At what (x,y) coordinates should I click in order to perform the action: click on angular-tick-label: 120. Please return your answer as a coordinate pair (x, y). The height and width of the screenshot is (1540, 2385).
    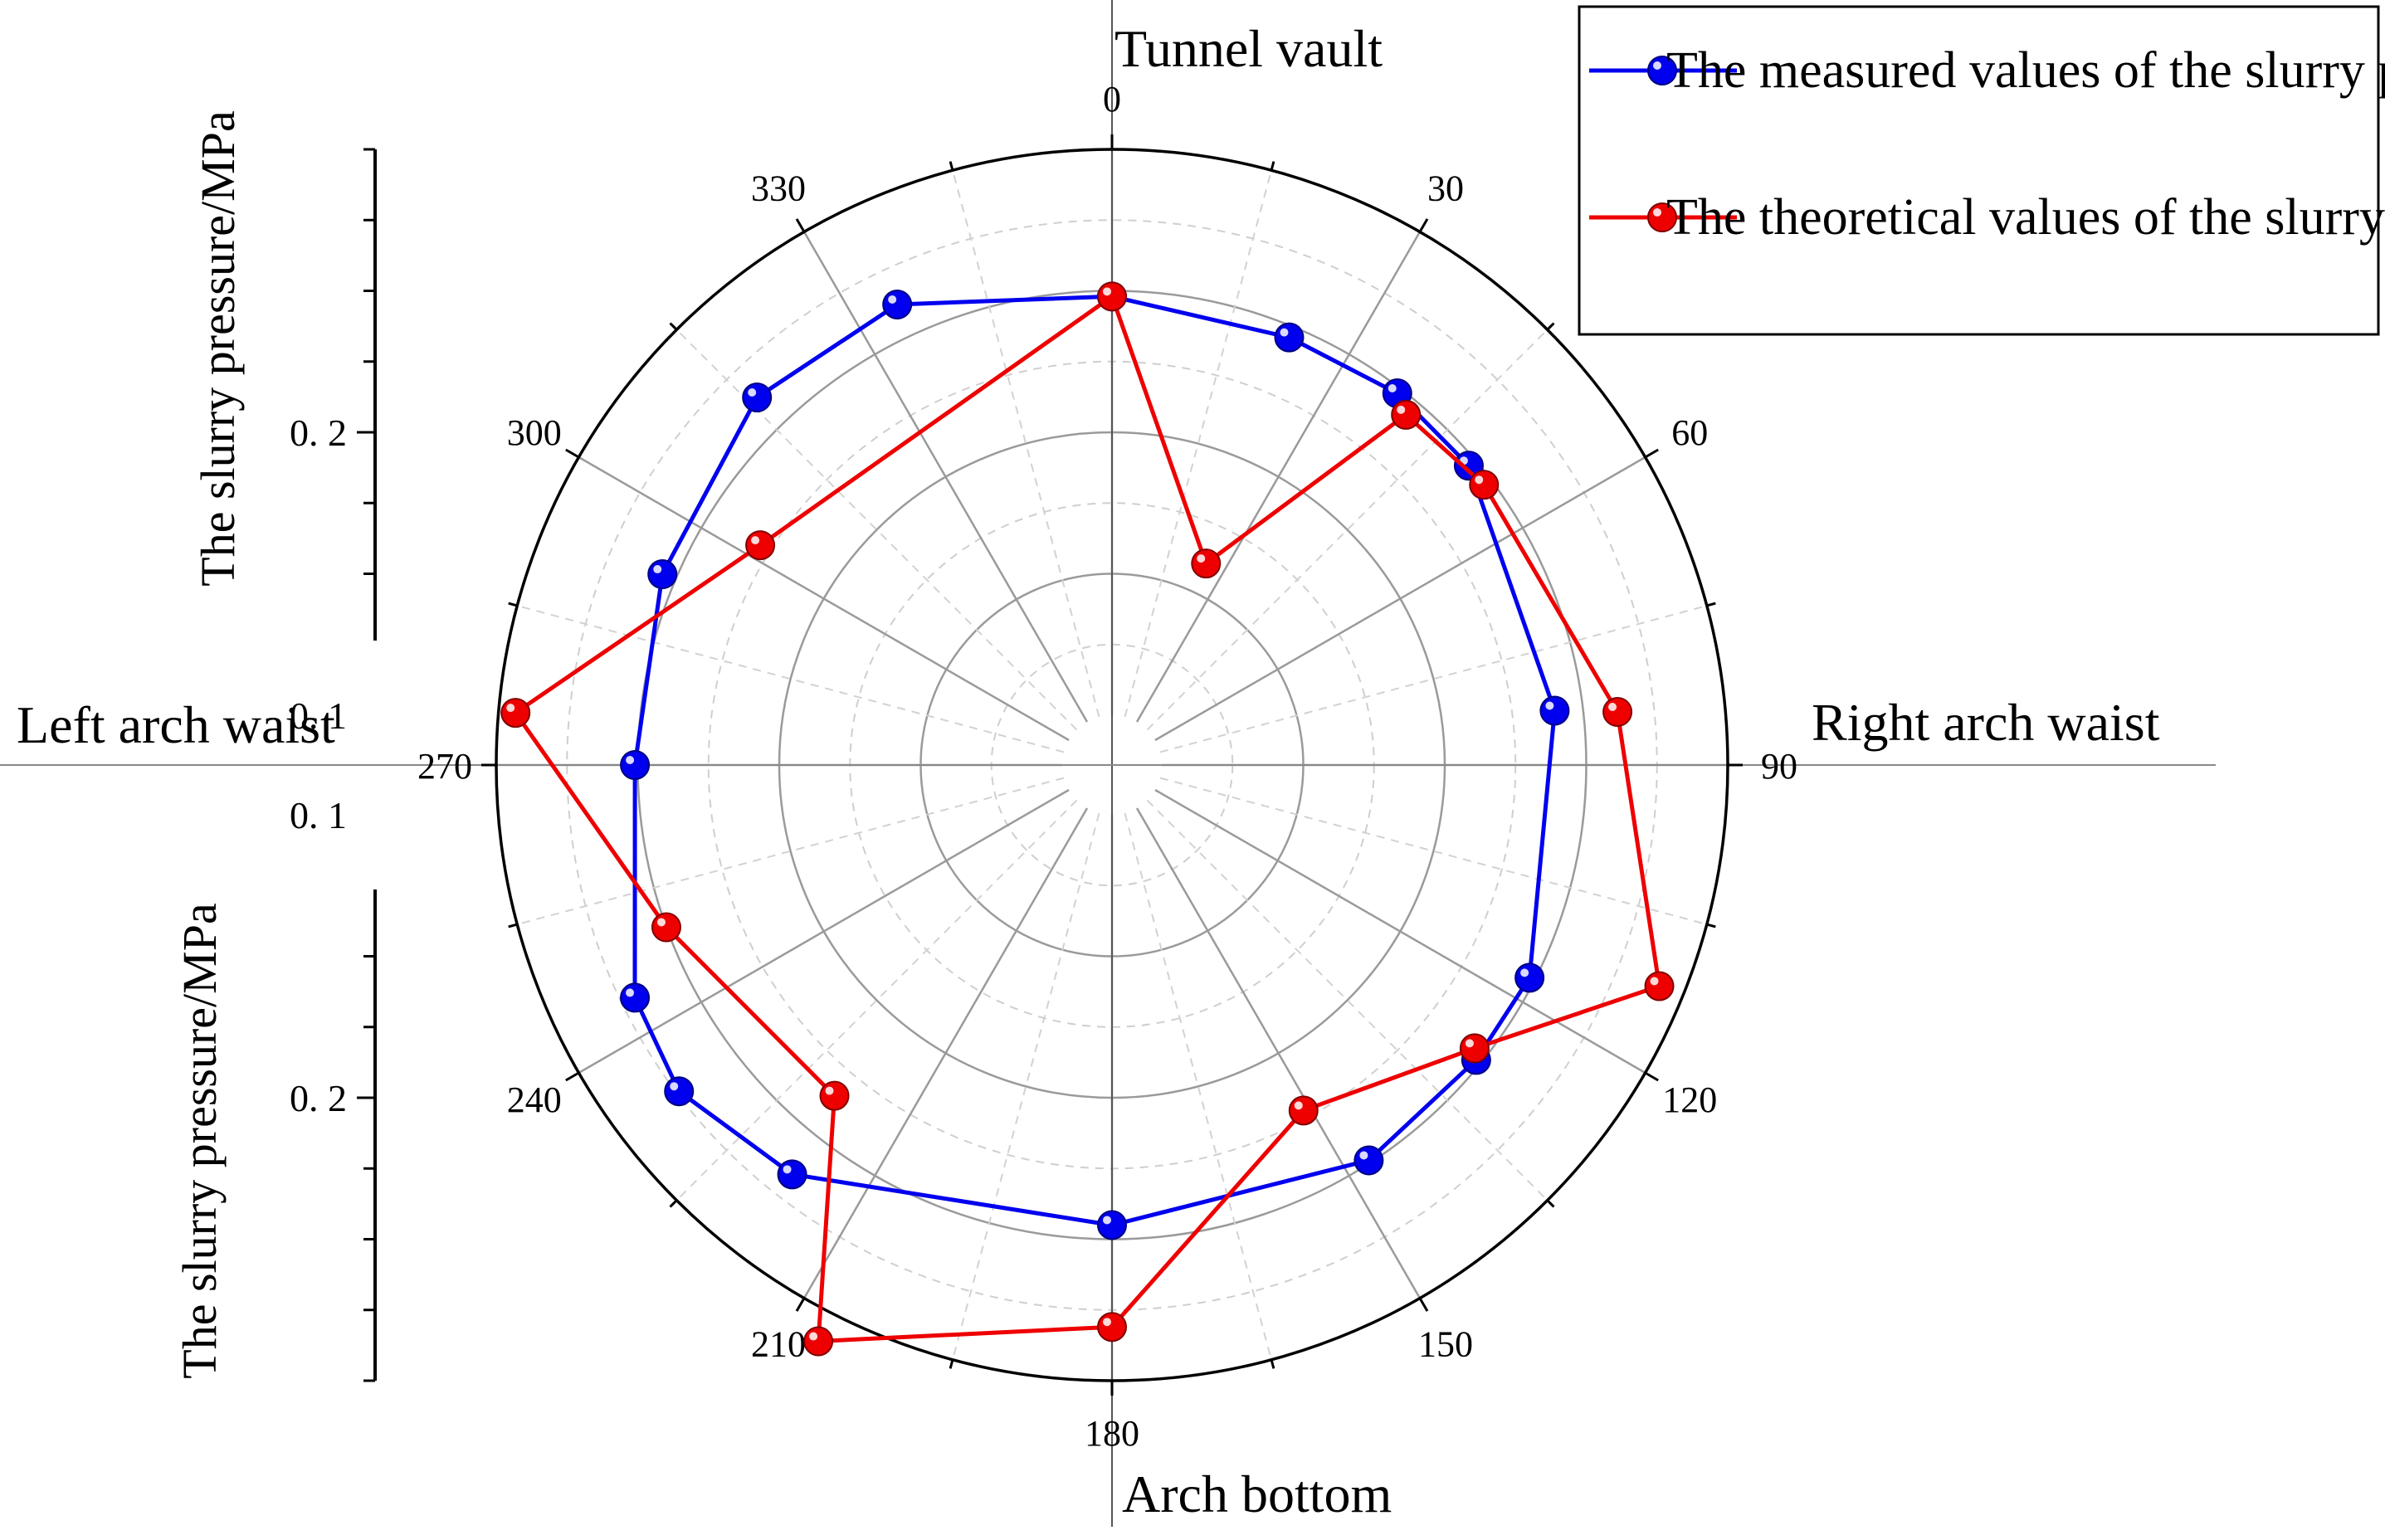
    Looking at the image, I should click on (1689, 1099).